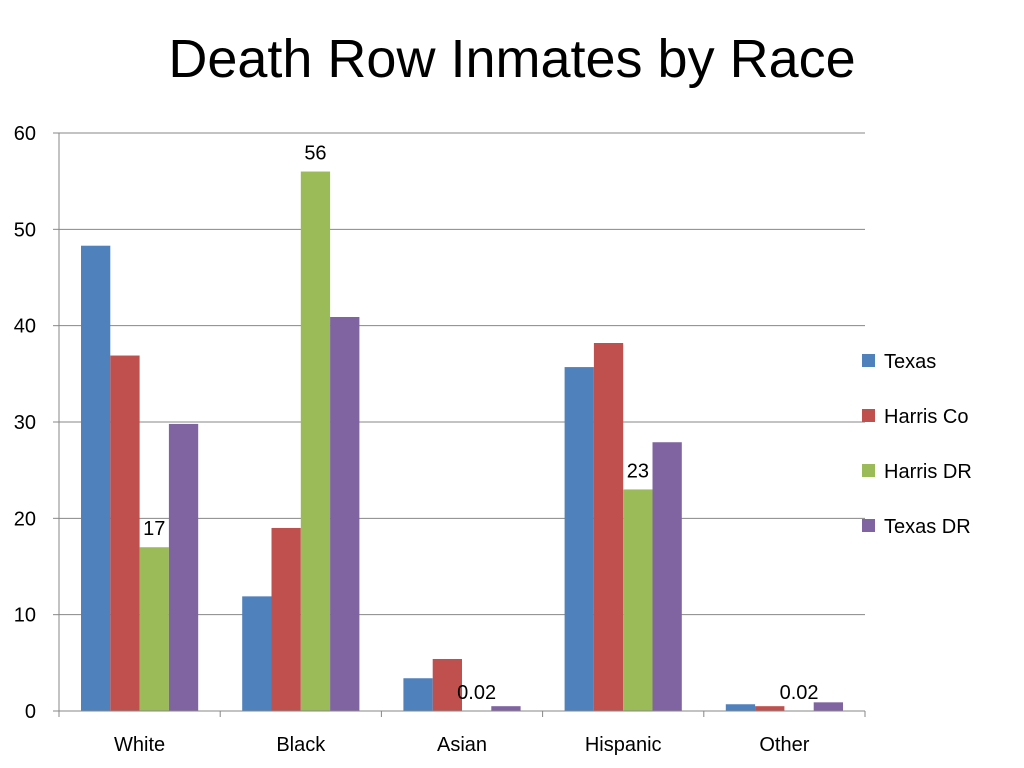  What do you see at coordinates (608, 527) in the screenshot?
I see `bar-harris-co-hispanic` at bounding box center [608, 527].